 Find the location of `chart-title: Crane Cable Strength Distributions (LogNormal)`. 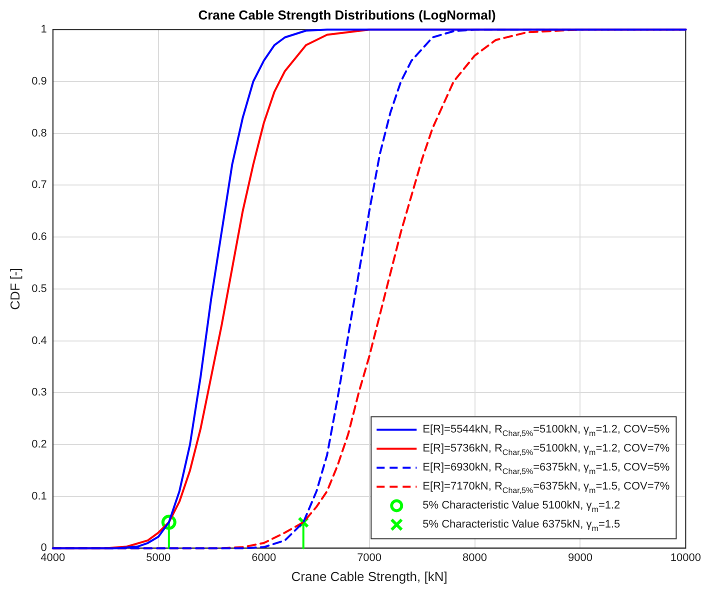

chart-title: Crane Cable Strength Distributions (LogNormal) is located at coordinates (347, 14).